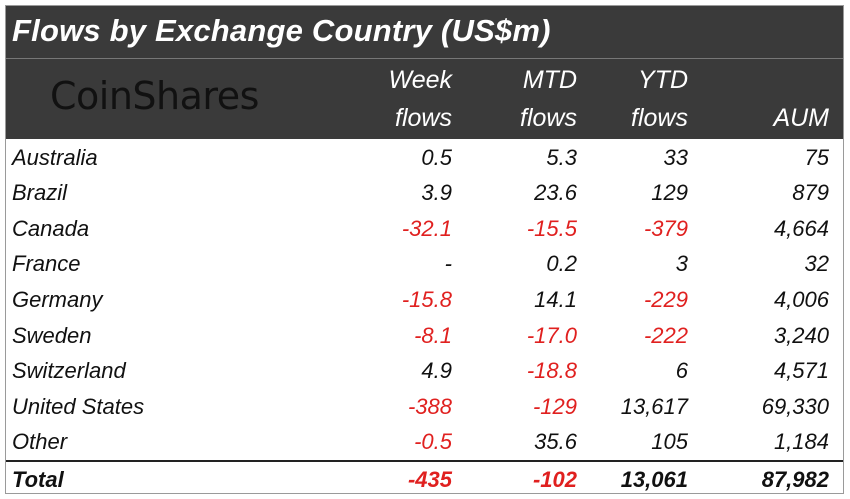  Describe the element at coordinates (665, 299) in the screenshot. I see `ytd-cell: -229` at that location.